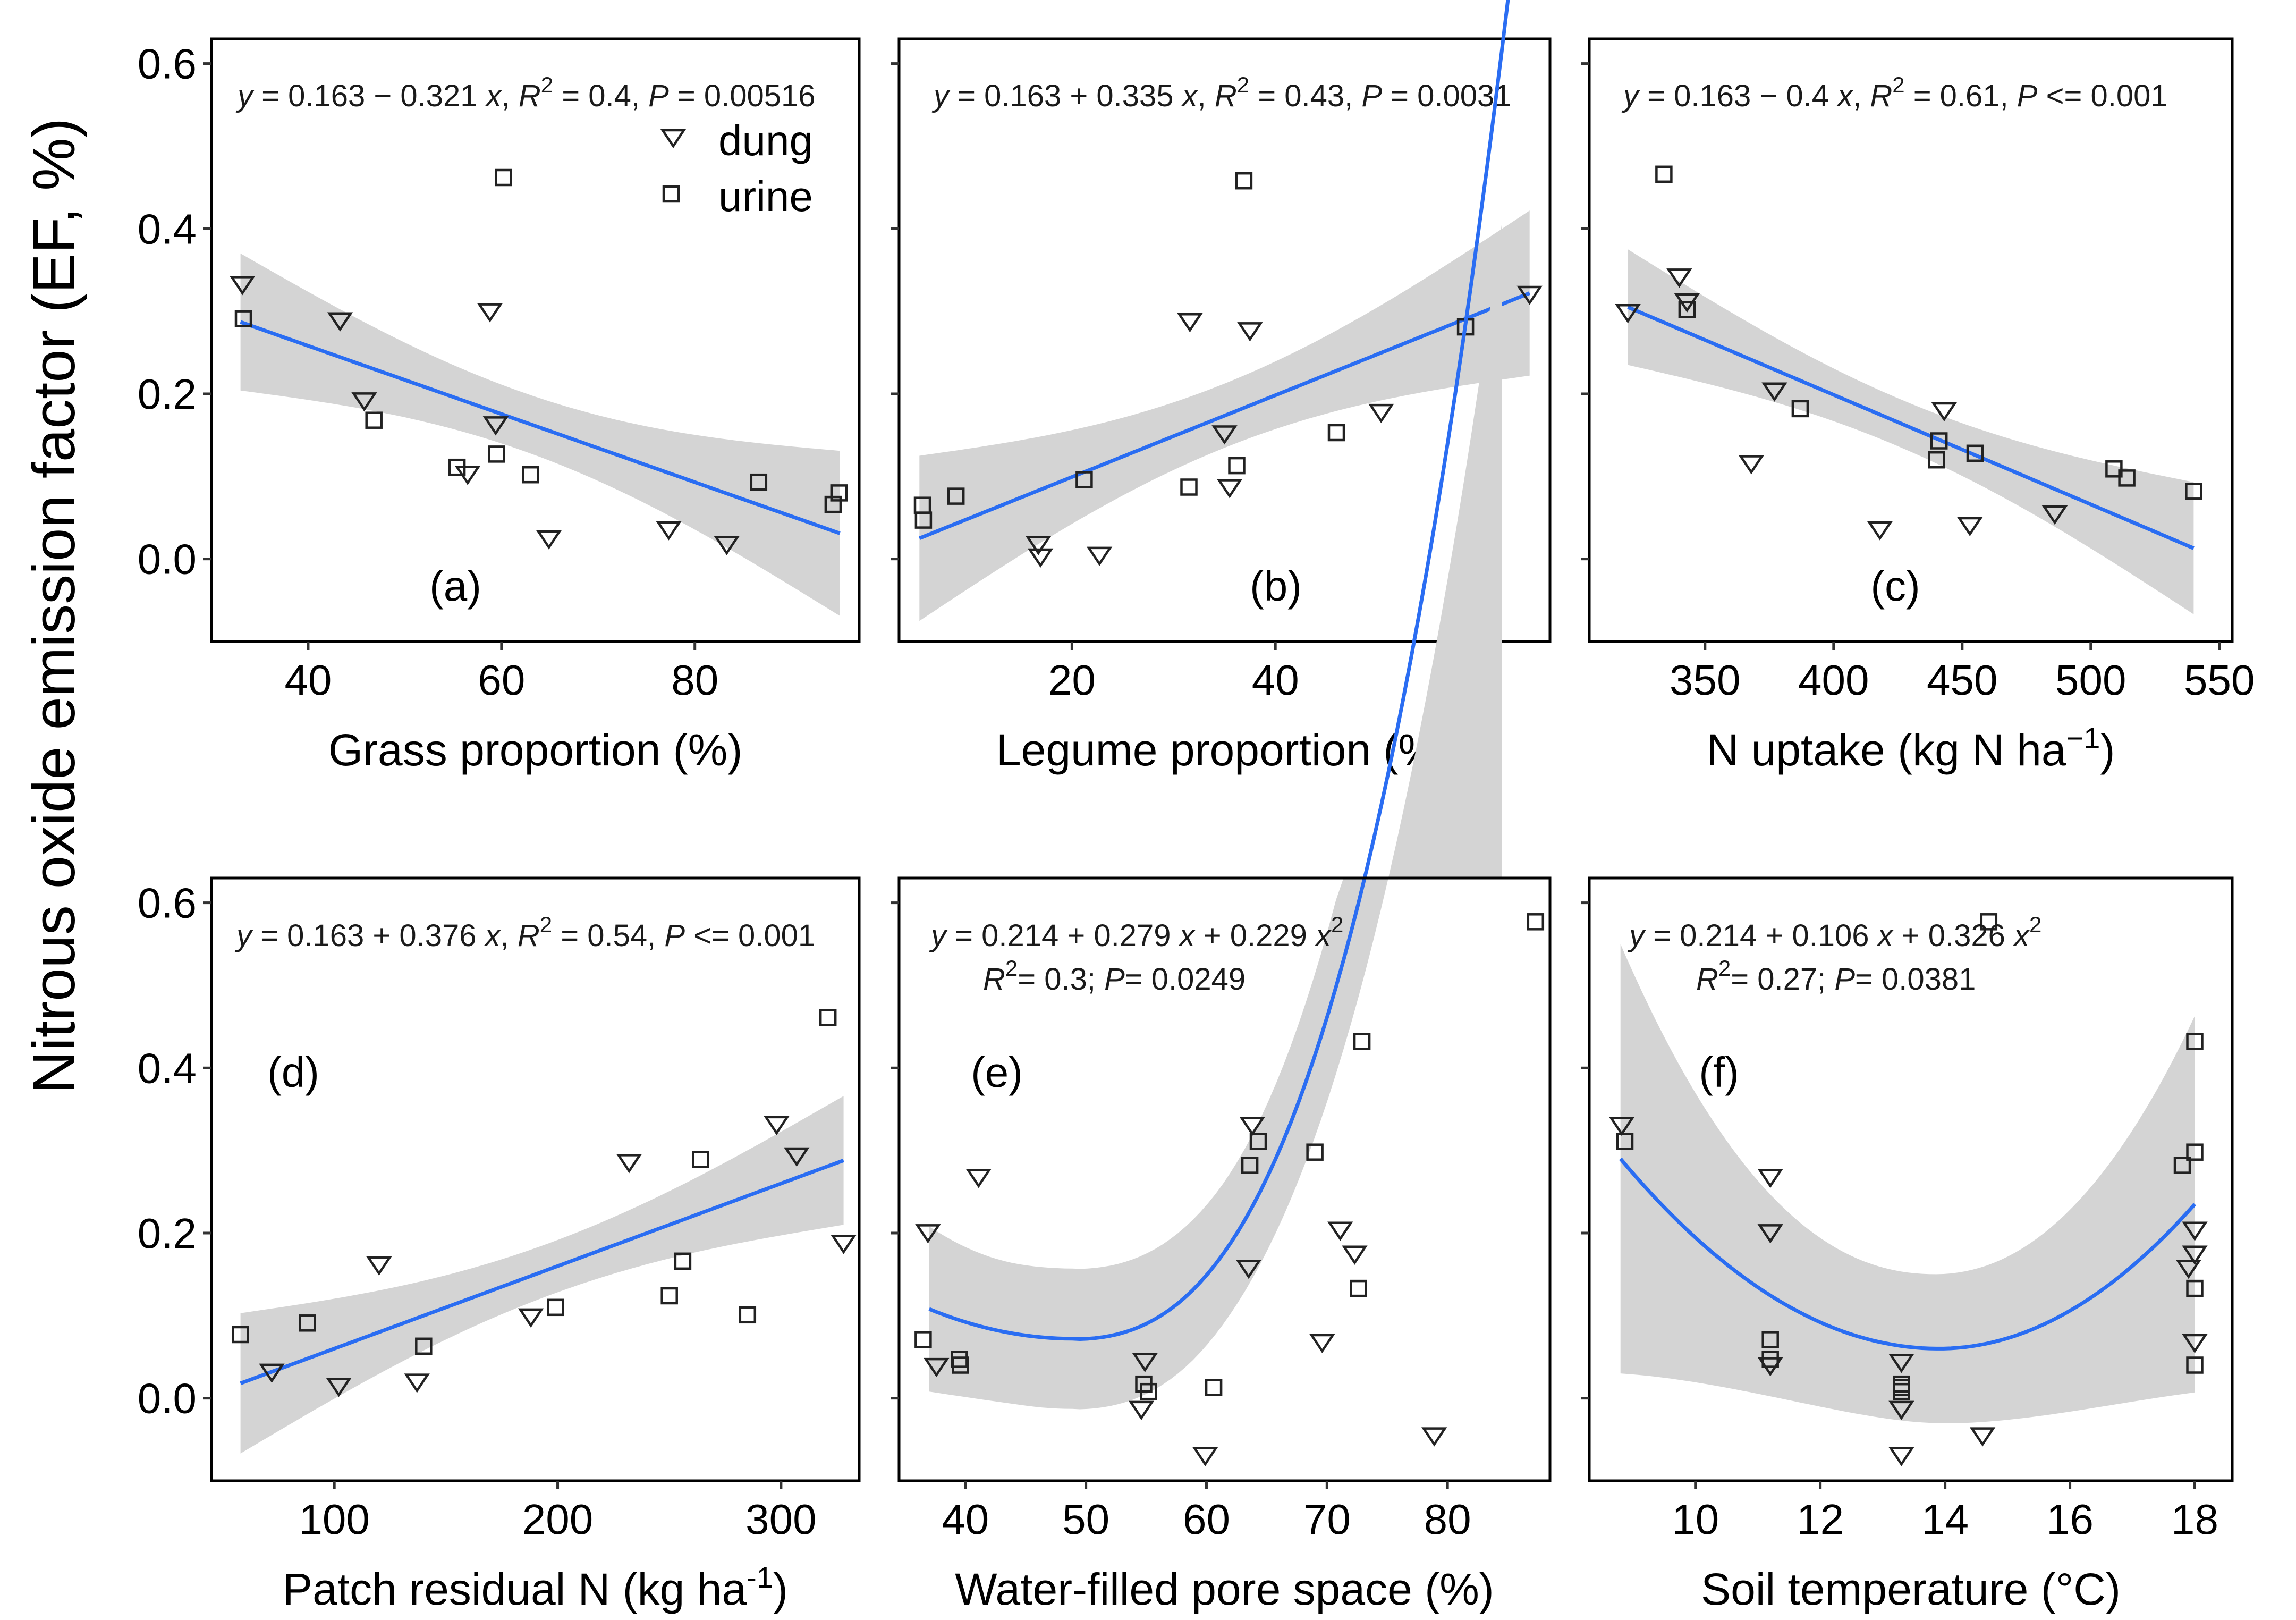 This screenshot has height=1620, width=2296. I want to click on x-tick-label: 350, so click(1705, 680).